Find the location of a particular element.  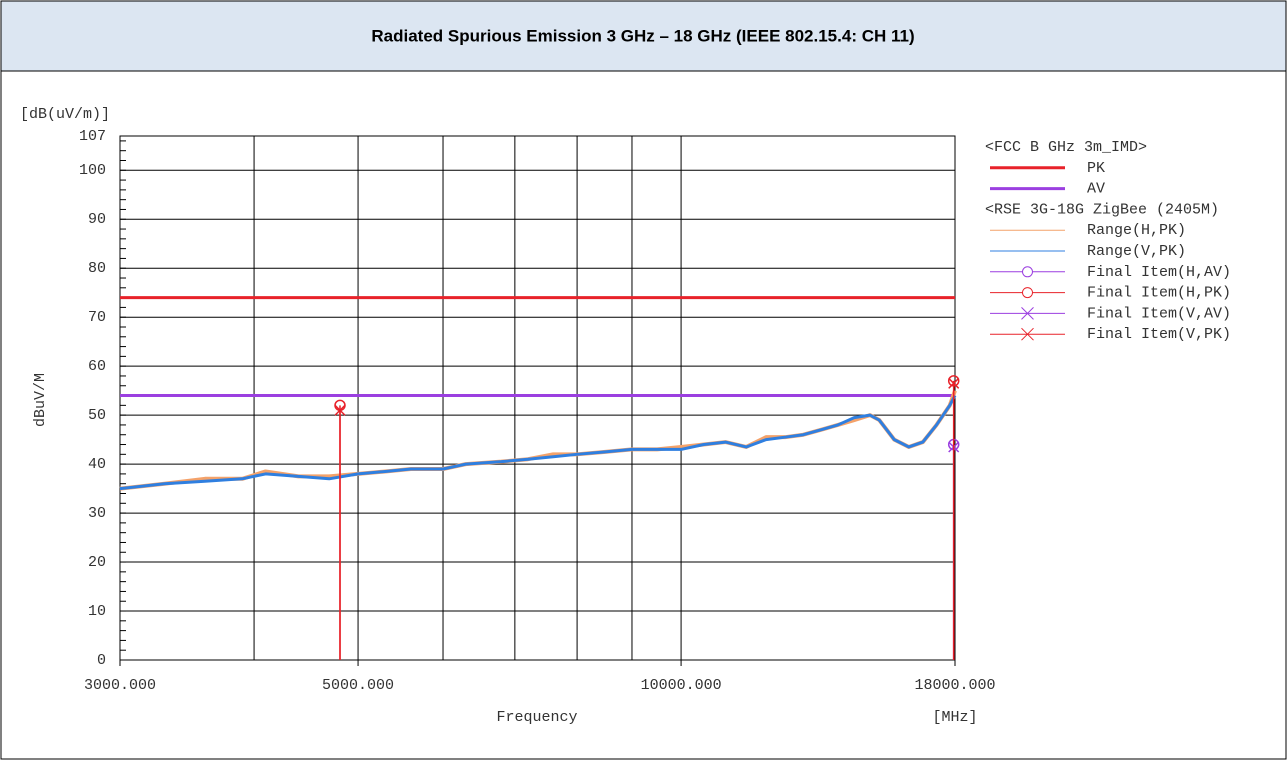

header is located at coordinates (643, 36).